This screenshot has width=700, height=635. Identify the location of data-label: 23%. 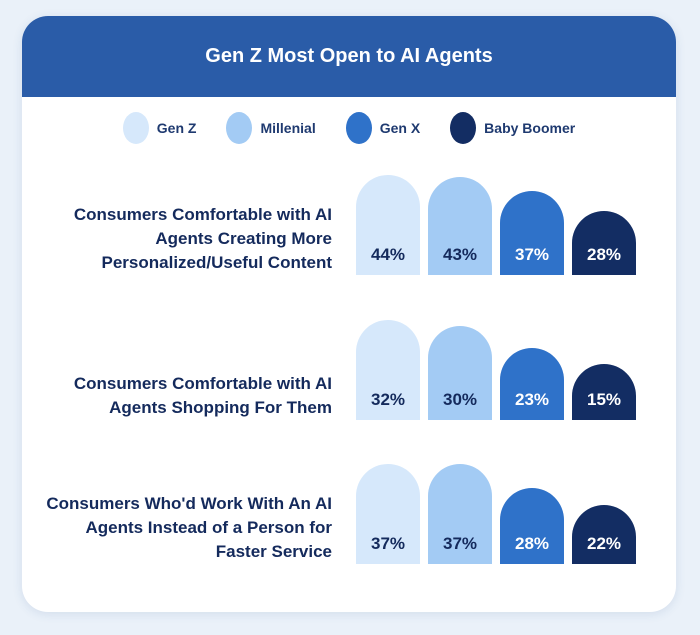
(532, 399).